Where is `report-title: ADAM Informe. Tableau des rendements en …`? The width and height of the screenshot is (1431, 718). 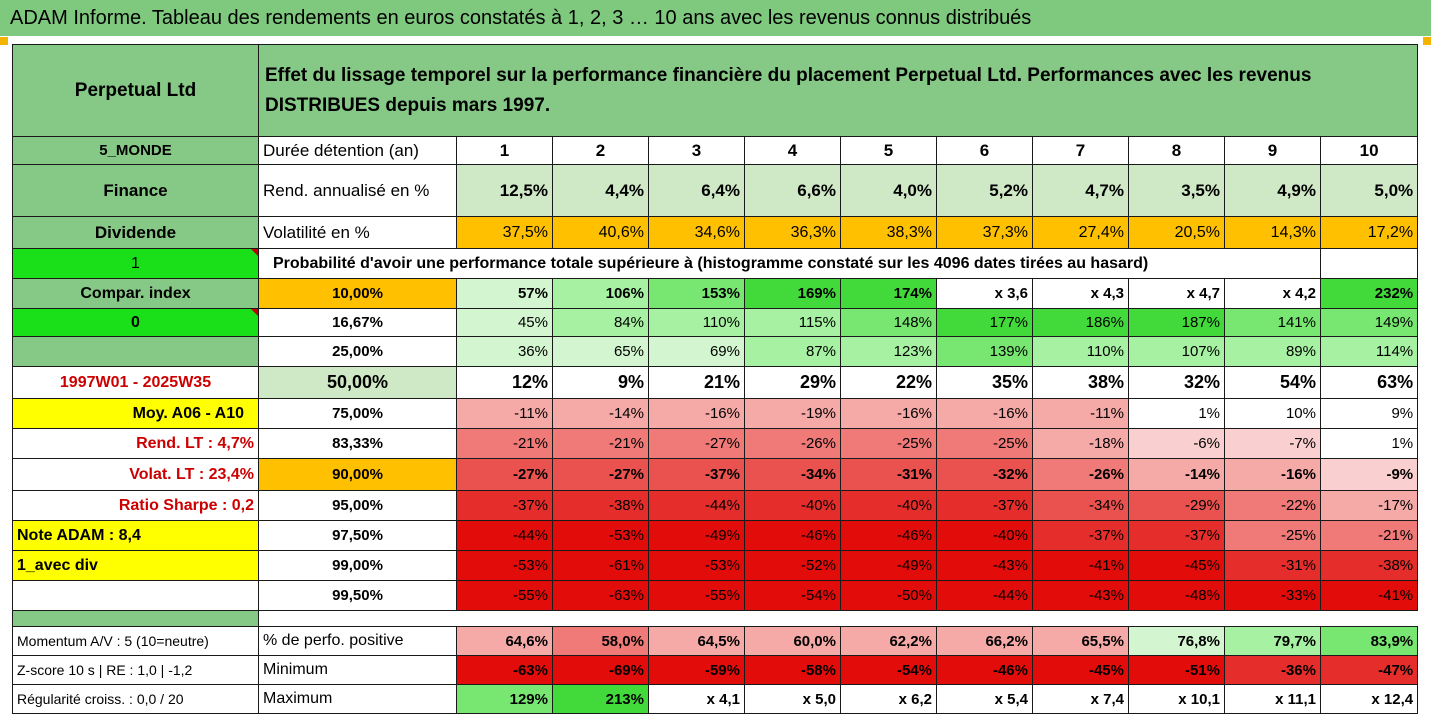
report-title: ADAM Informe. Tableau des rendements en … is located at coordinates (715, 18).